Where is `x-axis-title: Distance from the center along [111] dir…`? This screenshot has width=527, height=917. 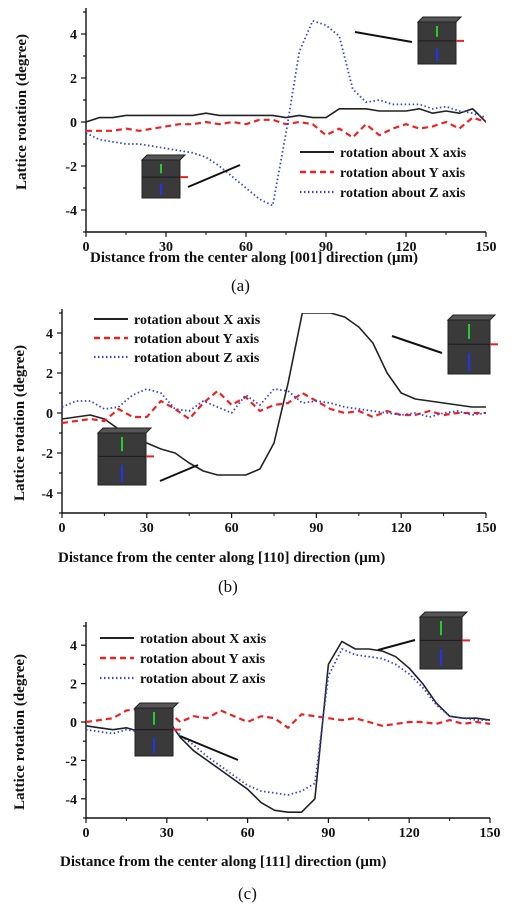
x-axis-title: Distance from the center along [111] dir… is located at coordinates (223, 862).